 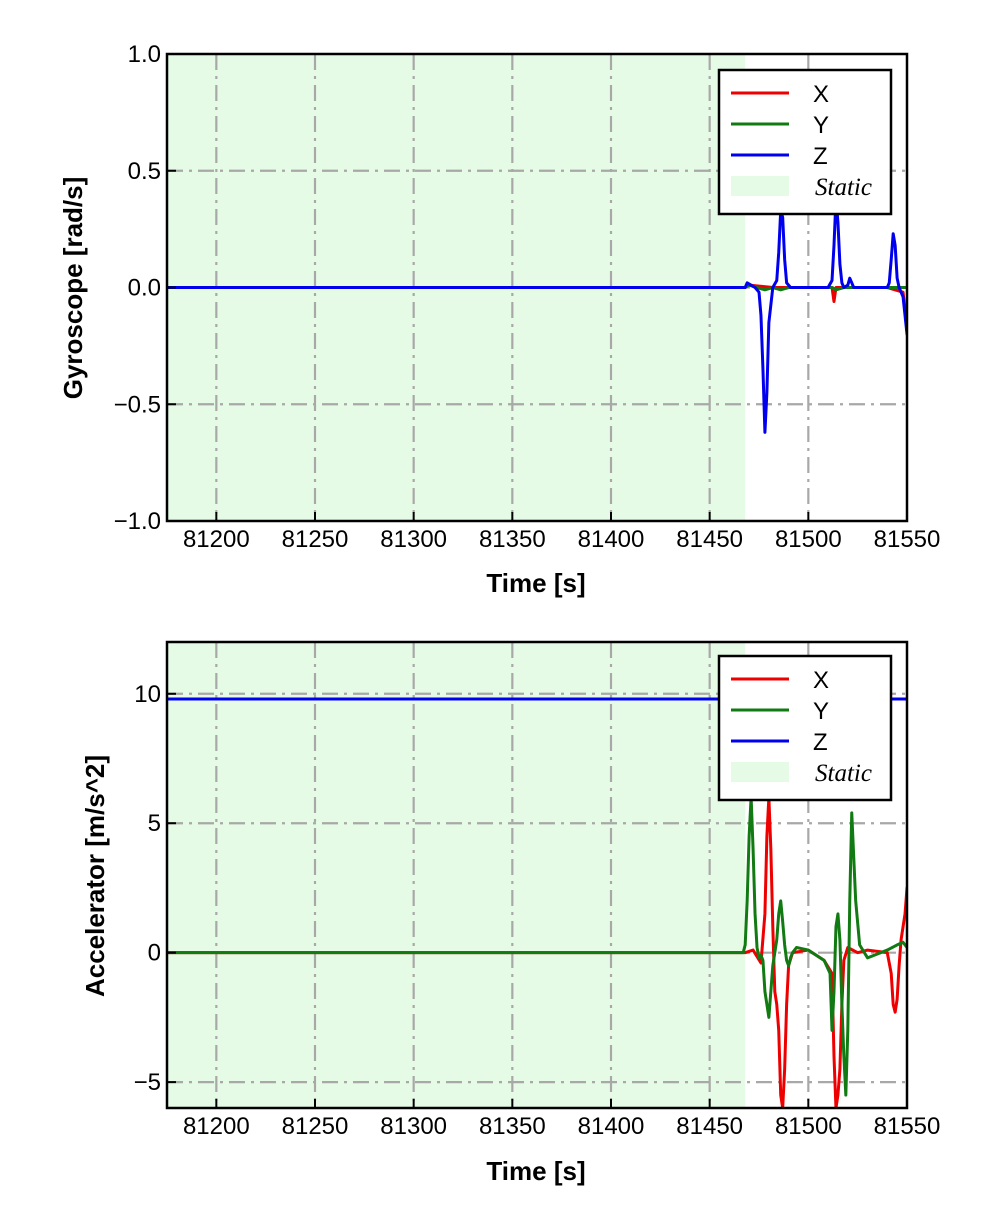 What do you see at coordinates (95, 876) in the screenshot?
I see `y-axis-title: Accelerator [m/s^2]` at bounding box center [95, 876].